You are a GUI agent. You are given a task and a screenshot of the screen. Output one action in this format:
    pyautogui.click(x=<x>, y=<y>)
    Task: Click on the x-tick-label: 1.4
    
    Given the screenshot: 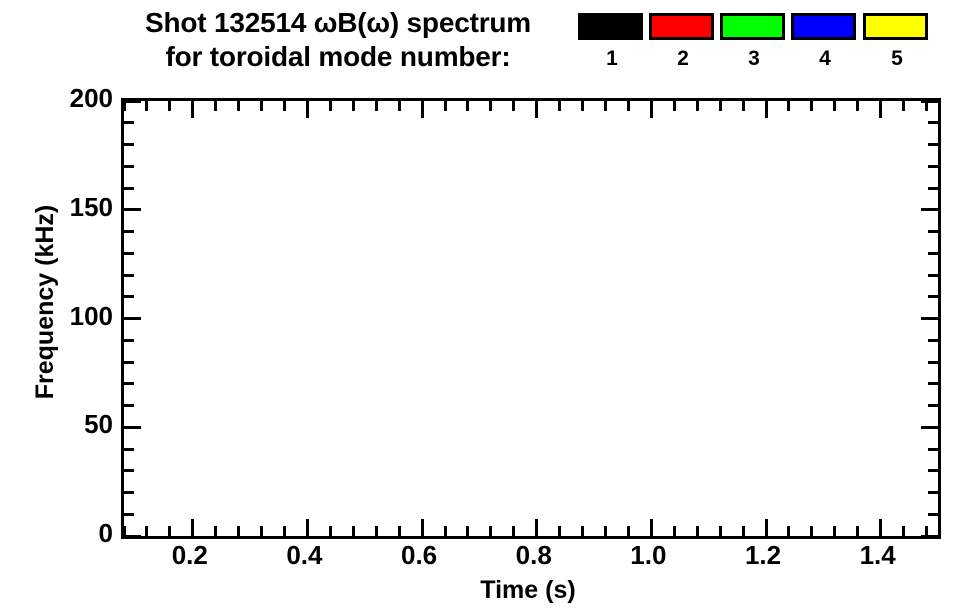 What is the action you would take?
    pyautogui.click(x=877, y=555)
    